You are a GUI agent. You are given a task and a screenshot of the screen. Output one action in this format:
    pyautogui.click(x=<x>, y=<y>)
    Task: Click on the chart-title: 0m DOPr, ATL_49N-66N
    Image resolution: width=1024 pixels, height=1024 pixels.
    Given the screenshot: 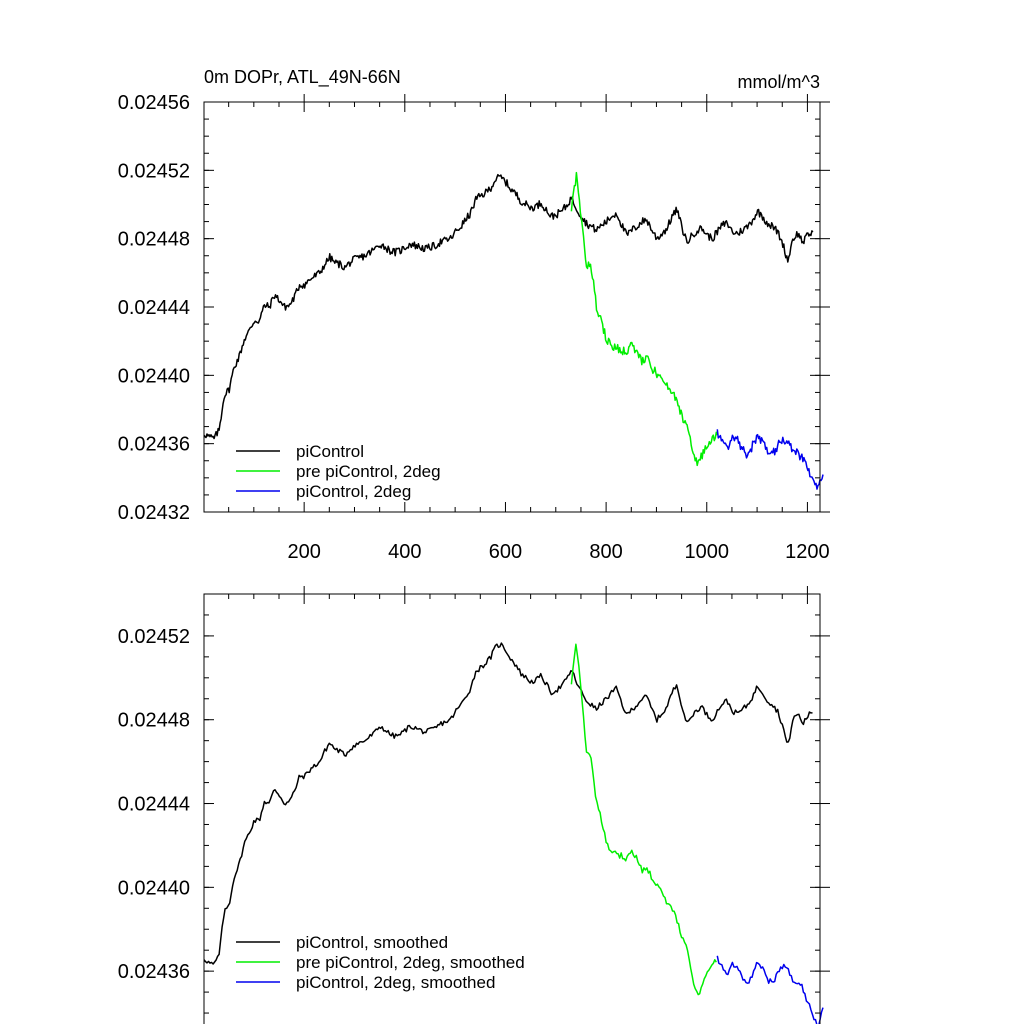 What is the action you would take?
    pyautogui.click(x=302, y=77)
    